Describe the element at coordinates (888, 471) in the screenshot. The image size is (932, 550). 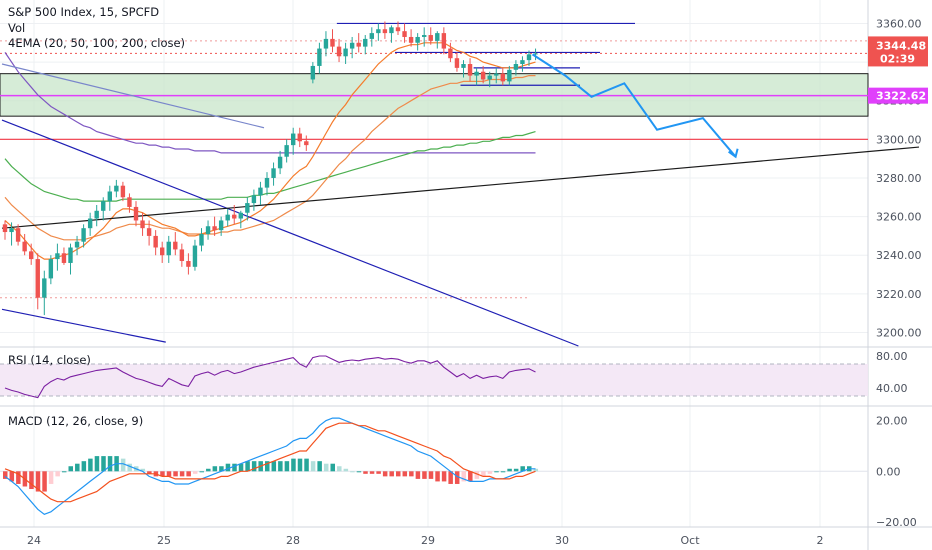
I see `macd-tick-label: 0.00` at that location.